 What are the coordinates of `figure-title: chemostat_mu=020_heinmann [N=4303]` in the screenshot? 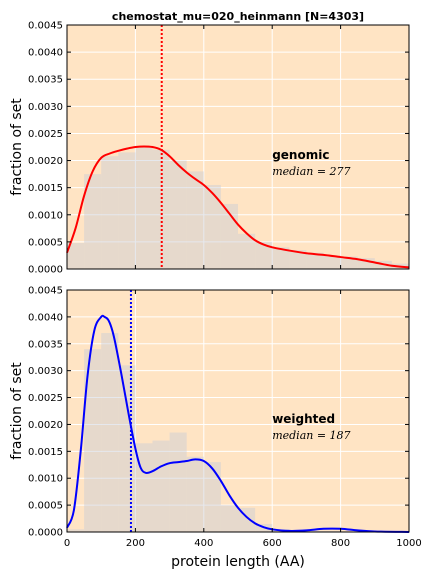 It's located at (238, 16).